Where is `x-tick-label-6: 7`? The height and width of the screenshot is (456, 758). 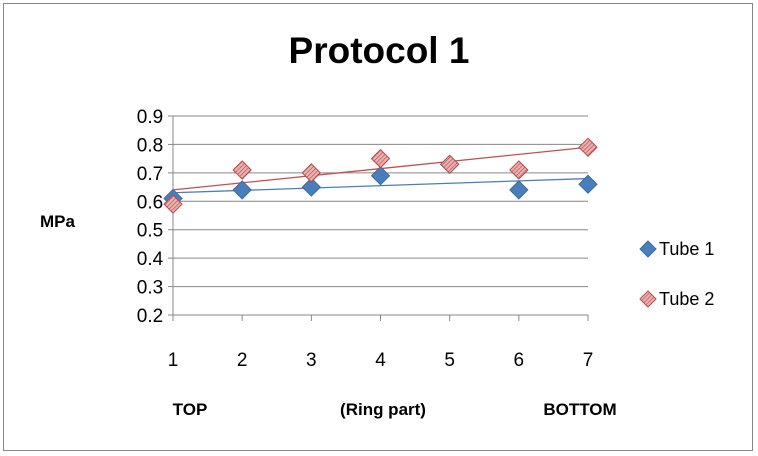
x-tick-label-6: 7 is located at coordinates (588, 360).